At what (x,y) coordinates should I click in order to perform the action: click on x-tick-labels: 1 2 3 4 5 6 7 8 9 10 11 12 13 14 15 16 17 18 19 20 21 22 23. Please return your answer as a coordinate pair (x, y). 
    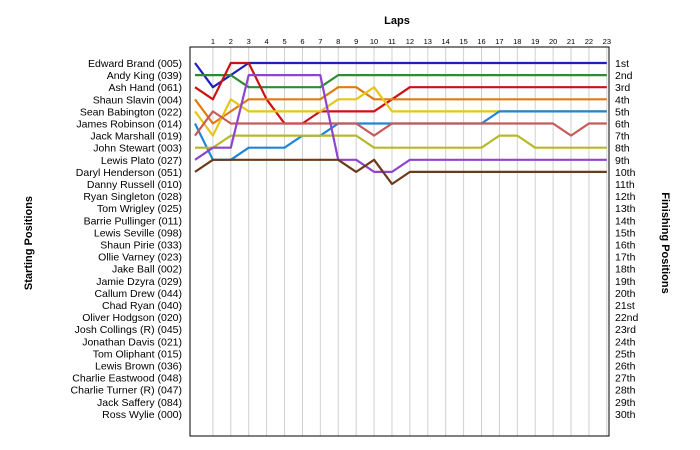
    Looking at the image, I should click on (411, 41).